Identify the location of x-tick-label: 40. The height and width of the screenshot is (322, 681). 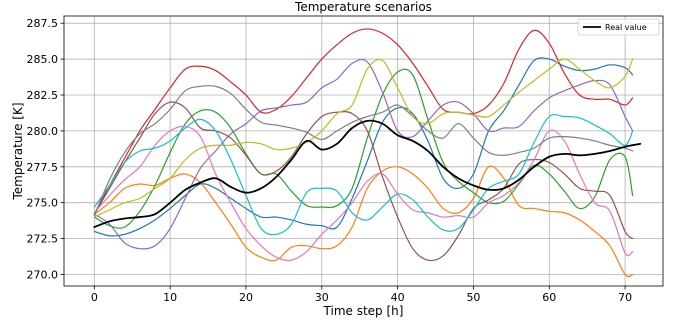
(398, 297).